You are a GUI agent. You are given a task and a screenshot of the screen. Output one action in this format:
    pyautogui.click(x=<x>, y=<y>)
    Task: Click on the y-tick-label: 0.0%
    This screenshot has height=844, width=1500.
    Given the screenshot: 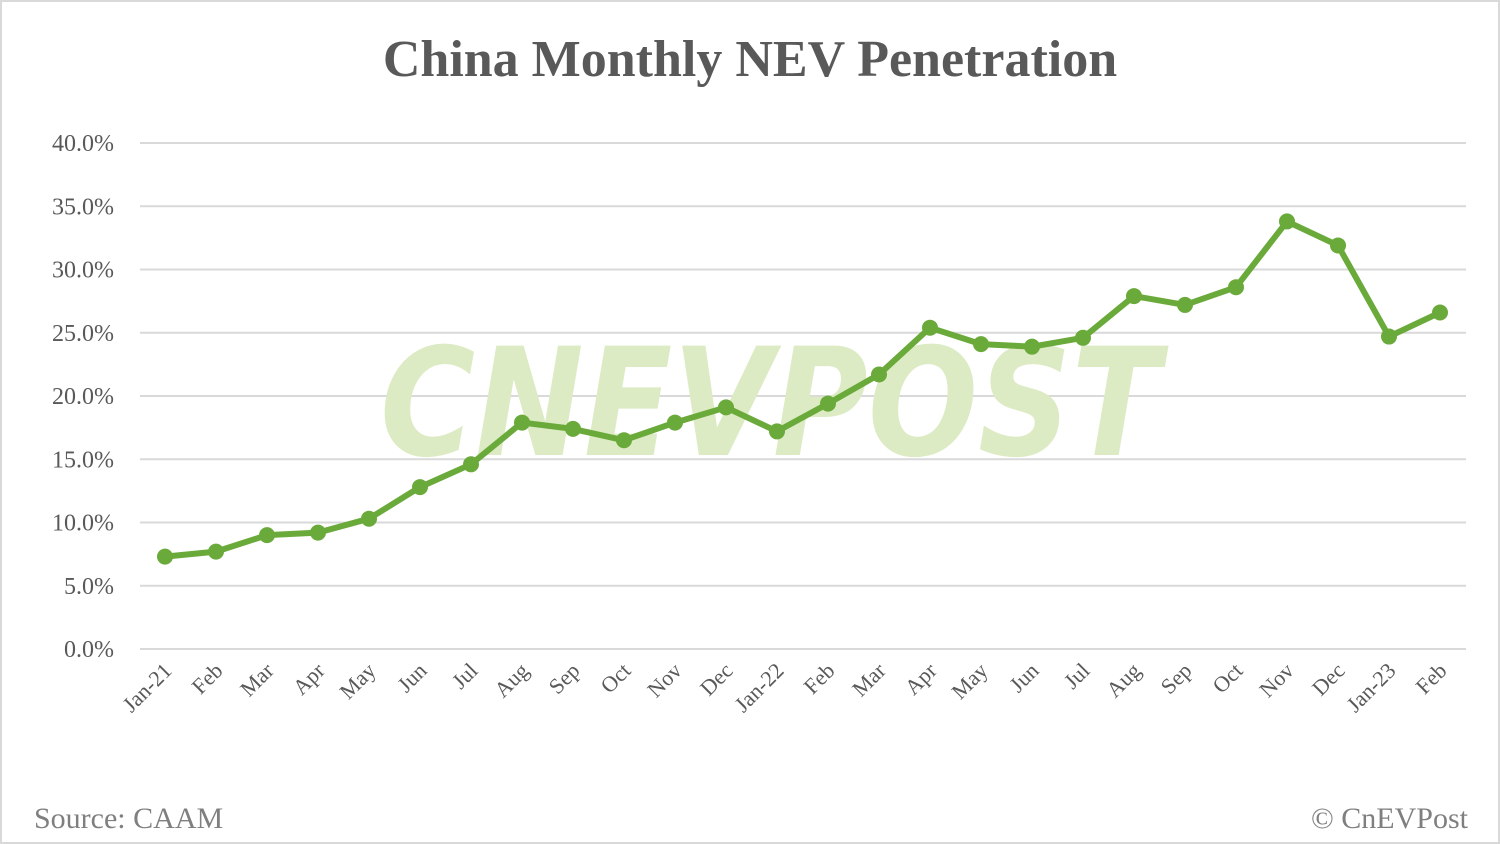 What is the action you would take?
    pyautogui.click(x=89, y=650)
    